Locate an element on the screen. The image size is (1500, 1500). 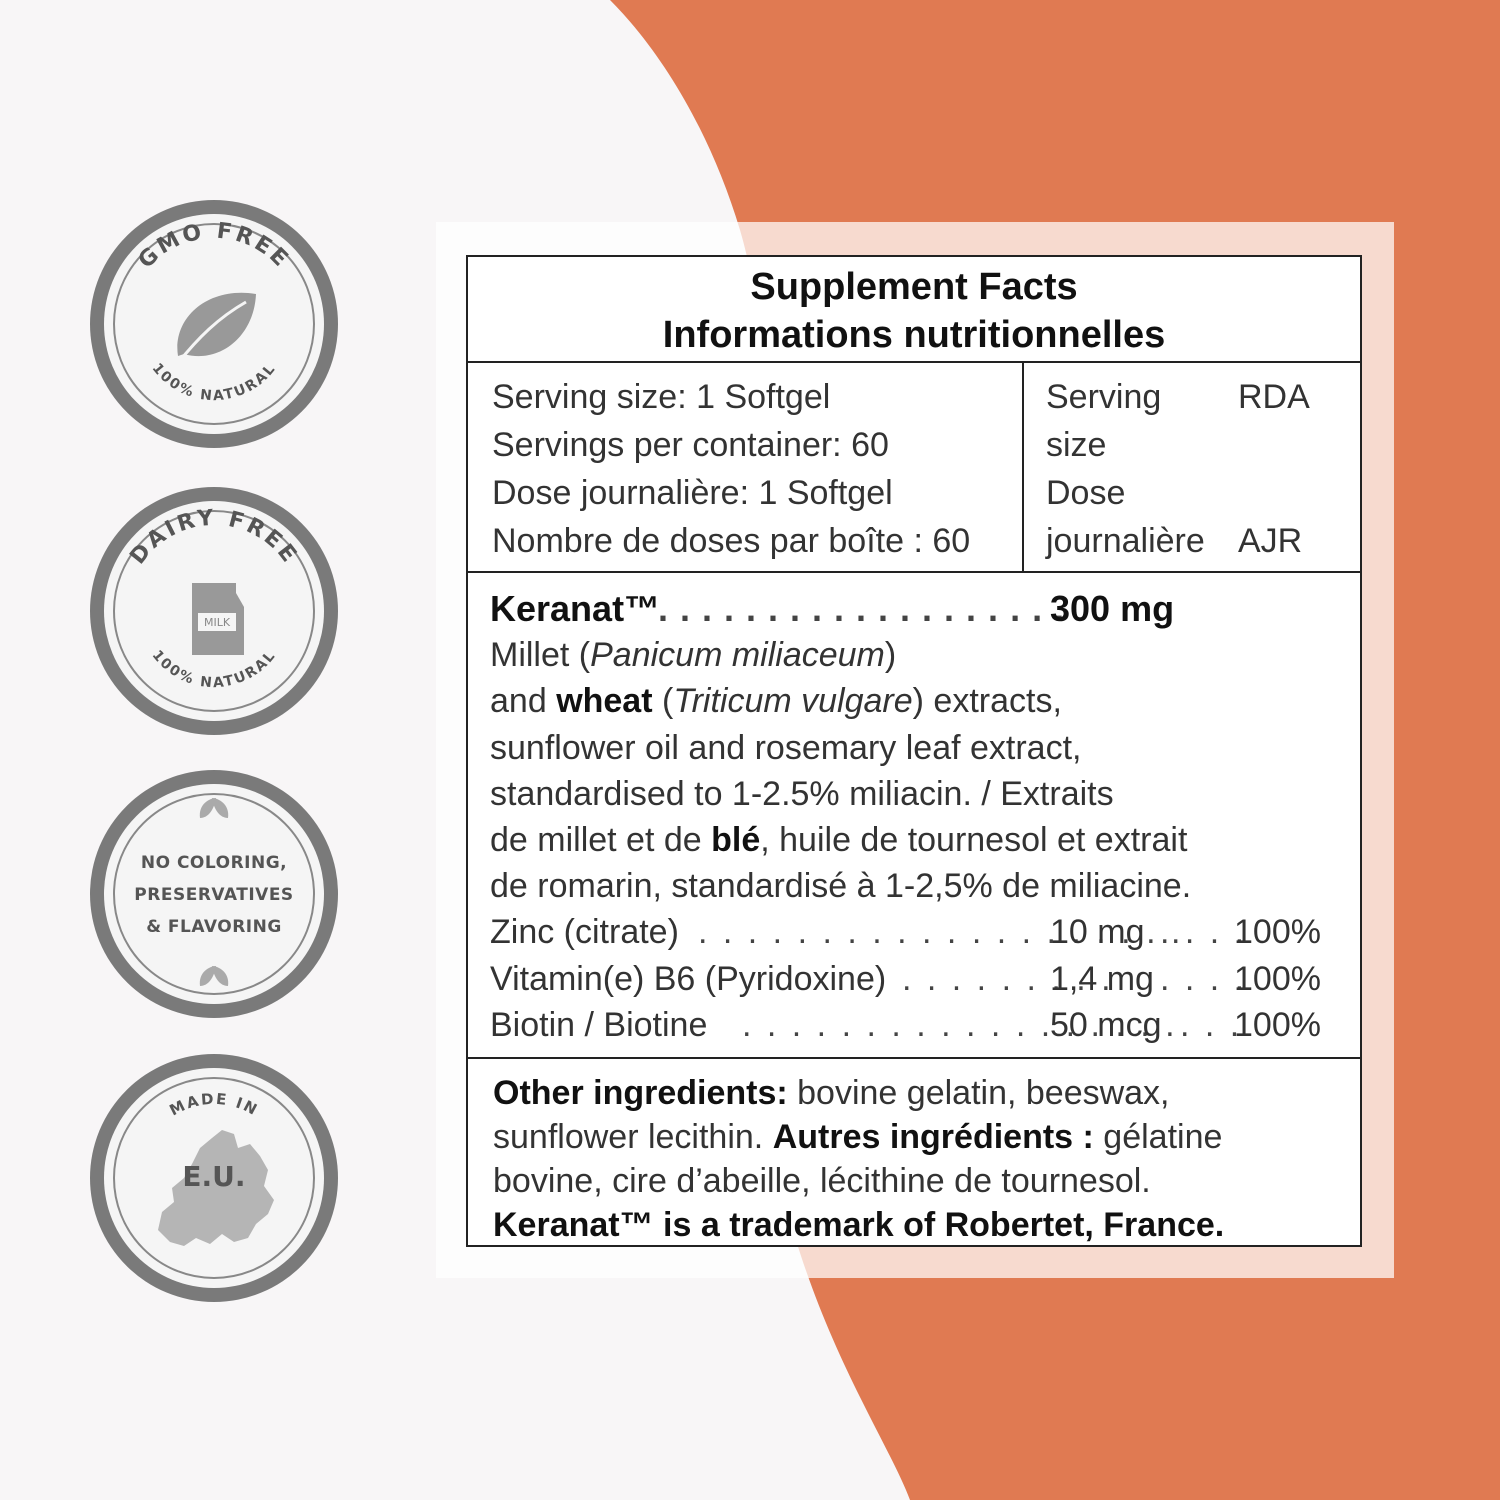
dairy-free-badge: DAIRY FREE 100% NATURAL MILK is located at coordinates (214, 611).